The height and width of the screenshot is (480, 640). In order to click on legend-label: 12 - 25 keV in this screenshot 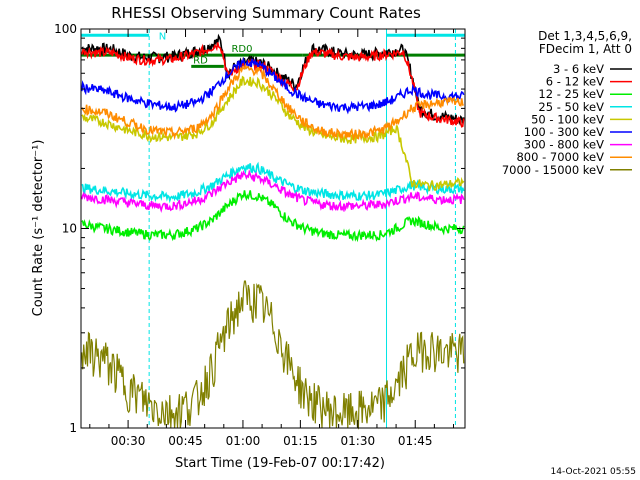, I will do `click(571, 94)`.